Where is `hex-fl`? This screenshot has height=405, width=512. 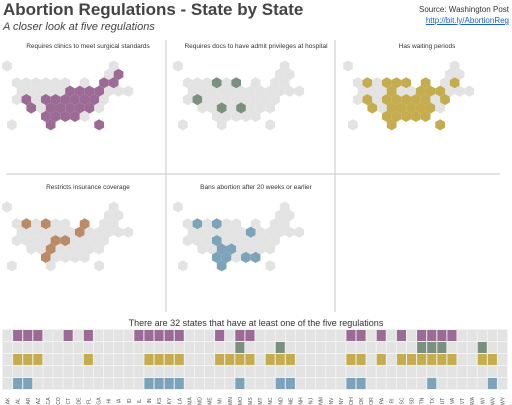 hex-fl is located at coordinates (99, 125).